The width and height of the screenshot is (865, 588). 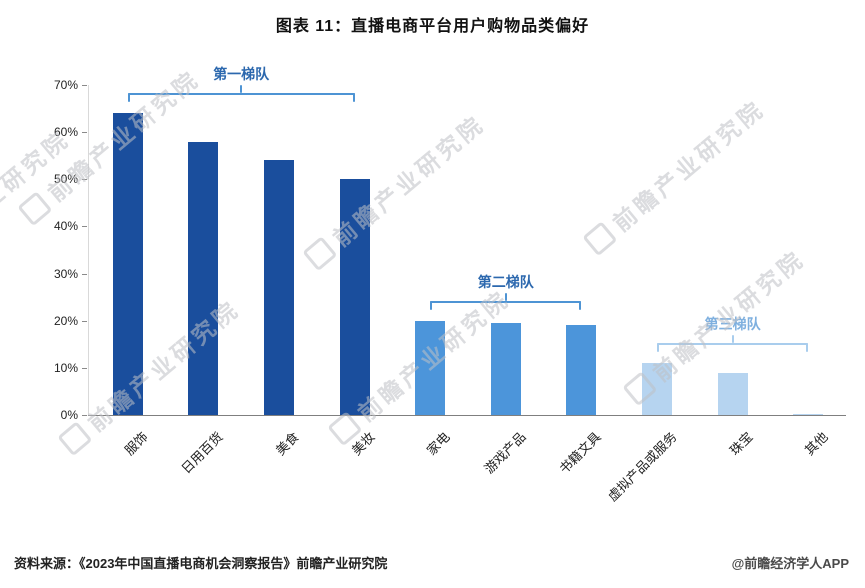 What do you see at coordinates (642, 467) in the screenshot?
I see `category-label: 虚拟产品或服务` at bounding box center [642, 467].